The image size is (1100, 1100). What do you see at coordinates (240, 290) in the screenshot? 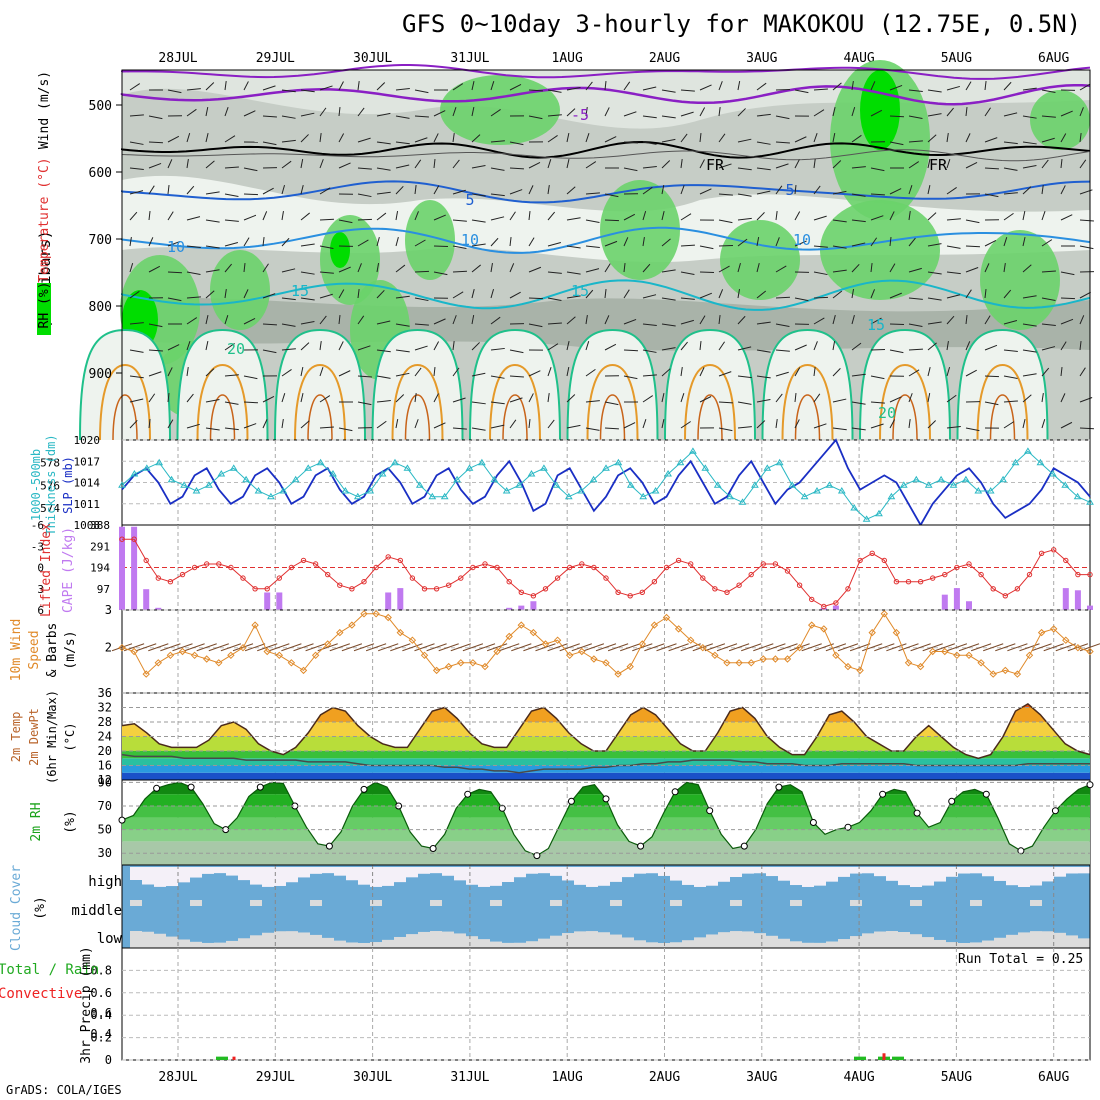
I see `rh-moist-patch` at bounding box center [240, 290].